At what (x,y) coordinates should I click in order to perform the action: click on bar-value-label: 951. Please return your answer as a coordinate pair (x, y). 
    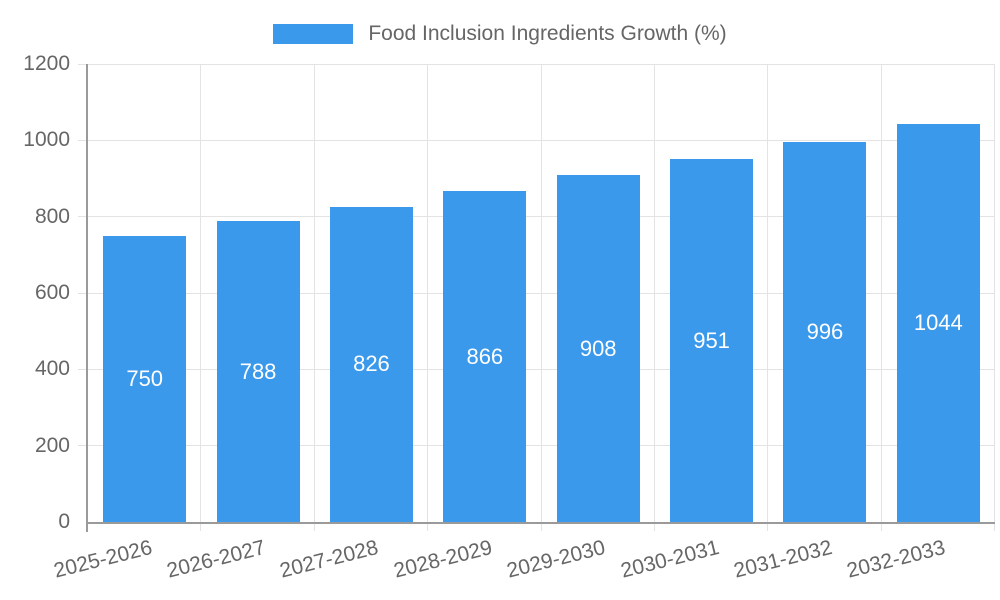
    Looking at the image, I should click on (711, 340).